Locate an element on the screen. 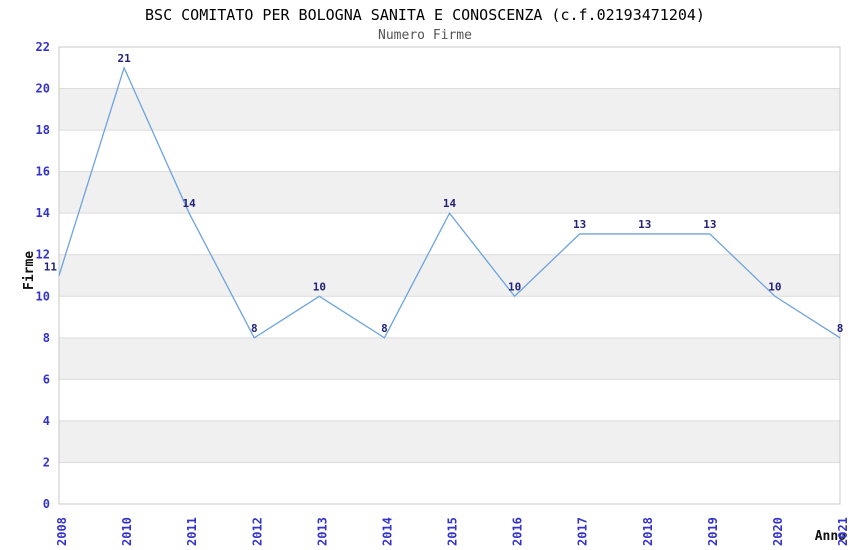 The image size is (850, 550). x-tick-label: 2013 is located at coordinates (322, 531).